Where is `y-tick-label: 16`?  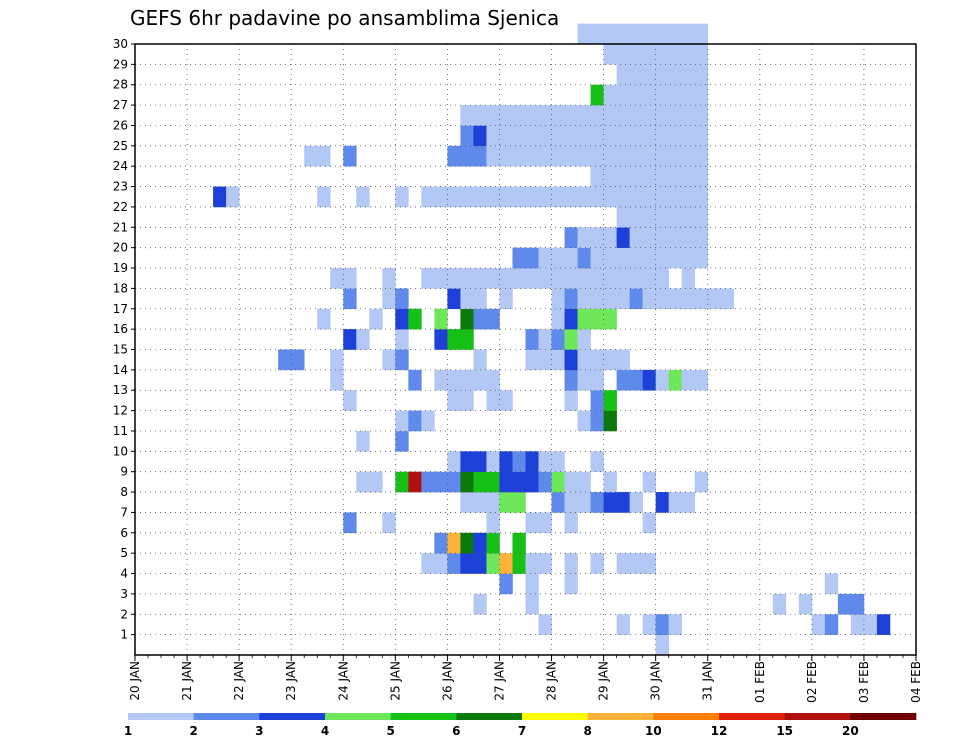 y-tick-label: 16 is located at coordinates (120, 329).